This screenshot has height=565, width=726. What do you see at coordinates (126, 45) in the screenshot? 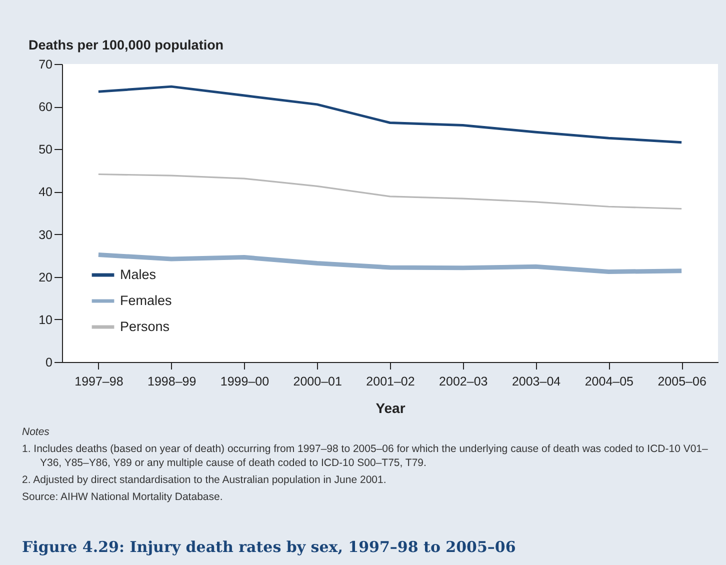
I see `y-axis-title: Deaths per 100,000 population` at bounding box center [126, 45].